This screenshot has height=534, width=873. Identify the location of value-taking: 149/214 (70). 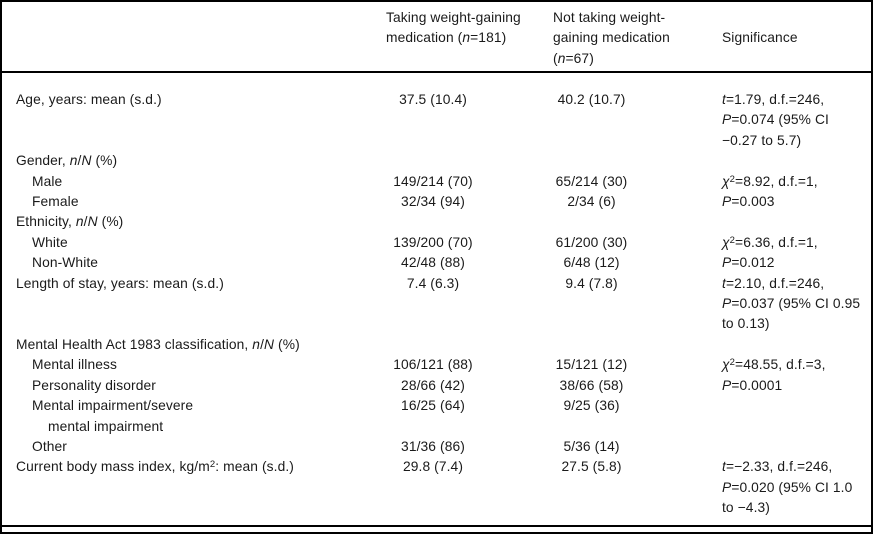
(433, 181).